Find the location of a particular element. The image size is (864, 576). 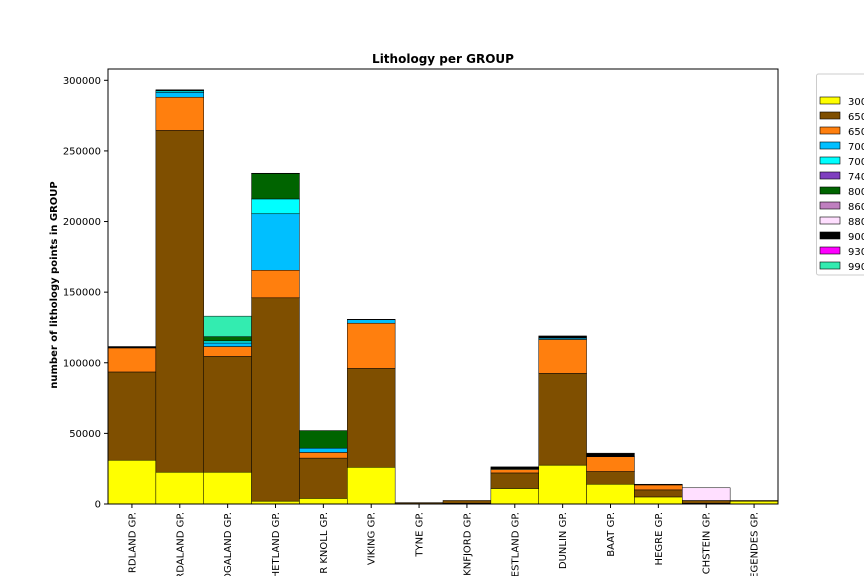

y-axis: 0 50000 100000 150000 200000 250000 300000 is located at coordinates (85, 293).